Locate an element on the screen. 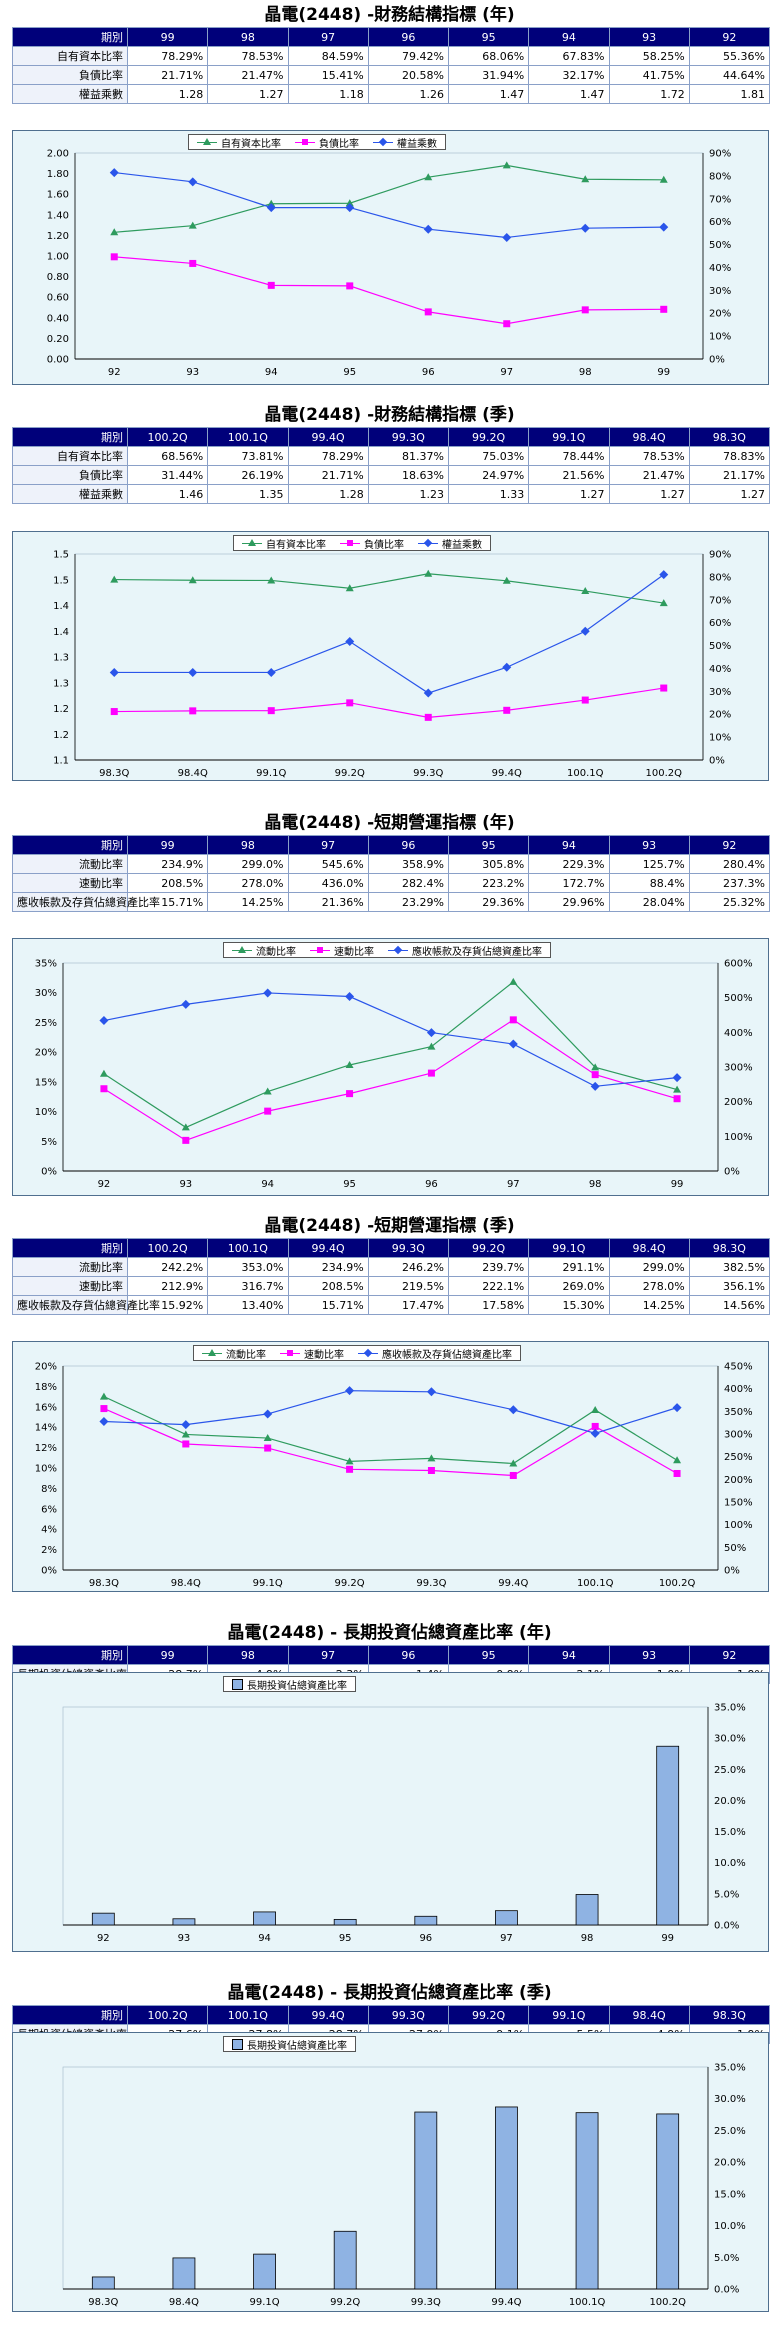 This screenshot has width=779, height=2334. right-tick-label: 50% is located at coordinates (735, 1548).